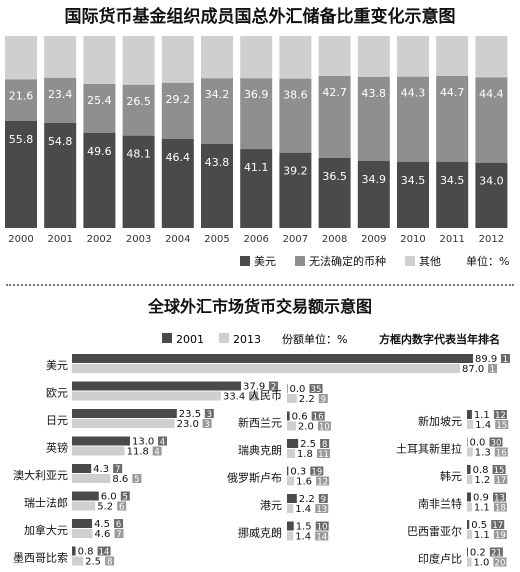 The width and height of the screenshot is (520, 572). What do you see at coordinates (260, 16) in the screenshot?
I see `chart1-title: 国际货币基金组织成员国总外汇储备比重变化示意图` at bounding box center [260, 16].